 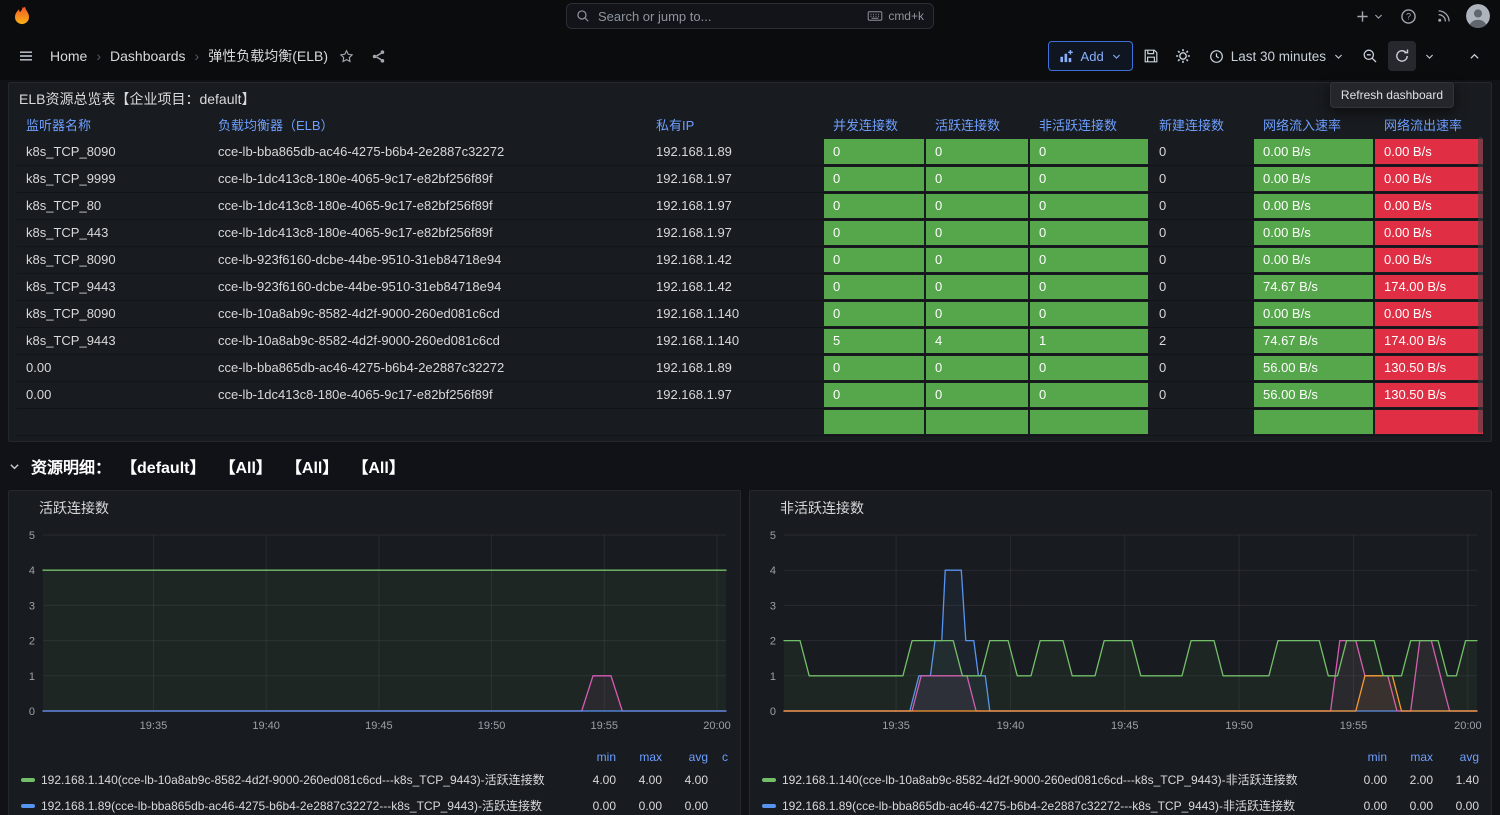 I want to click on column-header: 网络流出速率, so click(x=1423, y=125).